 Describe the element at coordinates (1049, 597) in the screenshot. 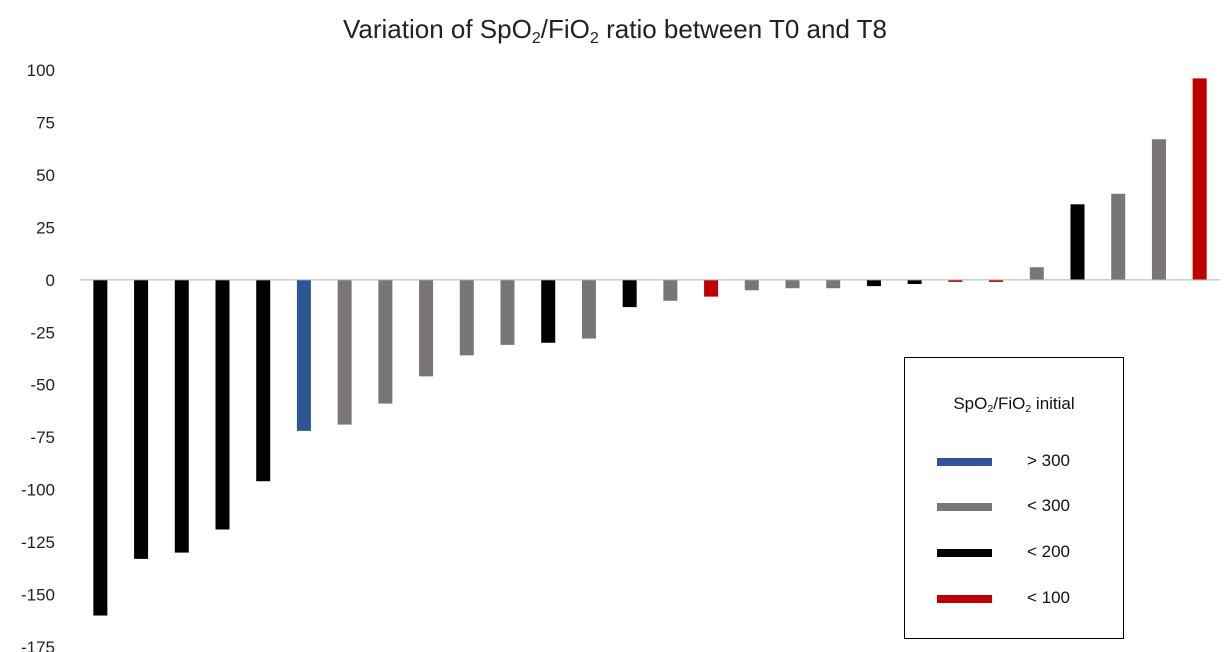

I see `legend-label: < 100` at that location.